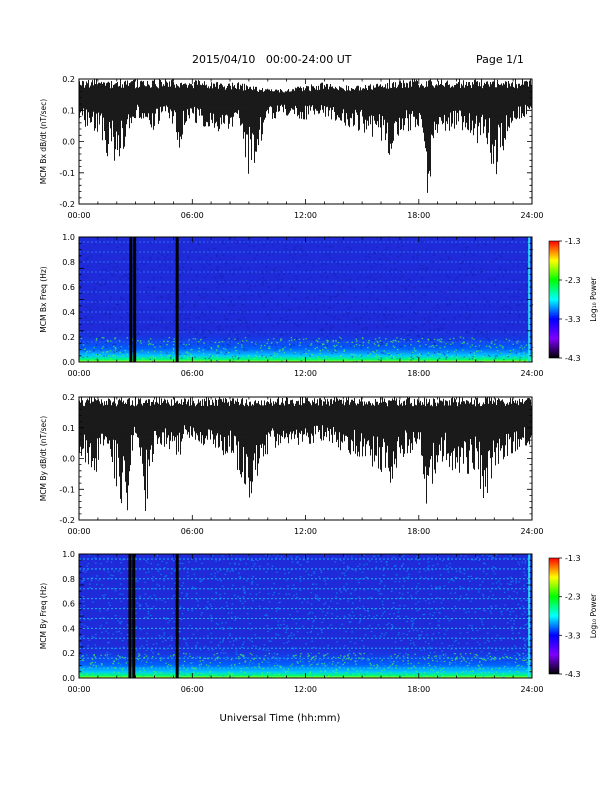 The width and height of the screenshot is (612, 792). What do you see at coordinates (500, 59) in the screenshot?
I see `header-page-number: Page 1/1` at bounding box center [500, 59].